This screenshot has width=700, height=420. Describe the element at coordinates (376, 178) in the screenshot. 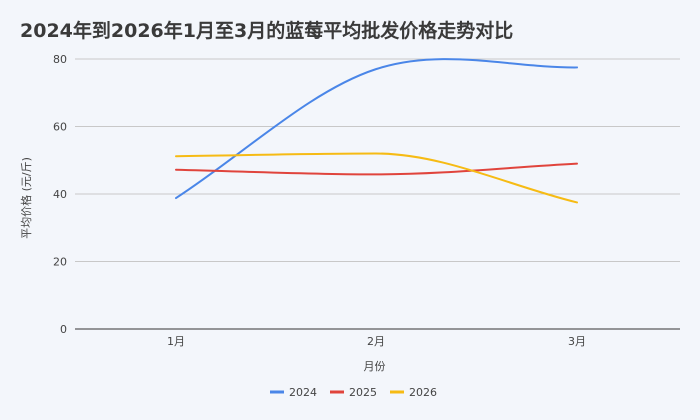

I see `series-line-2026` at that location.